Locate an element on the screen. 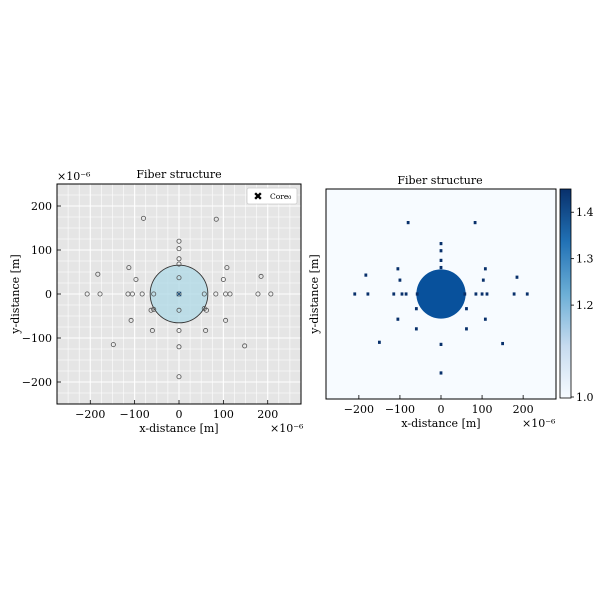  colorbar-tick-label: 1.4 is located at coordinates (585, 212).